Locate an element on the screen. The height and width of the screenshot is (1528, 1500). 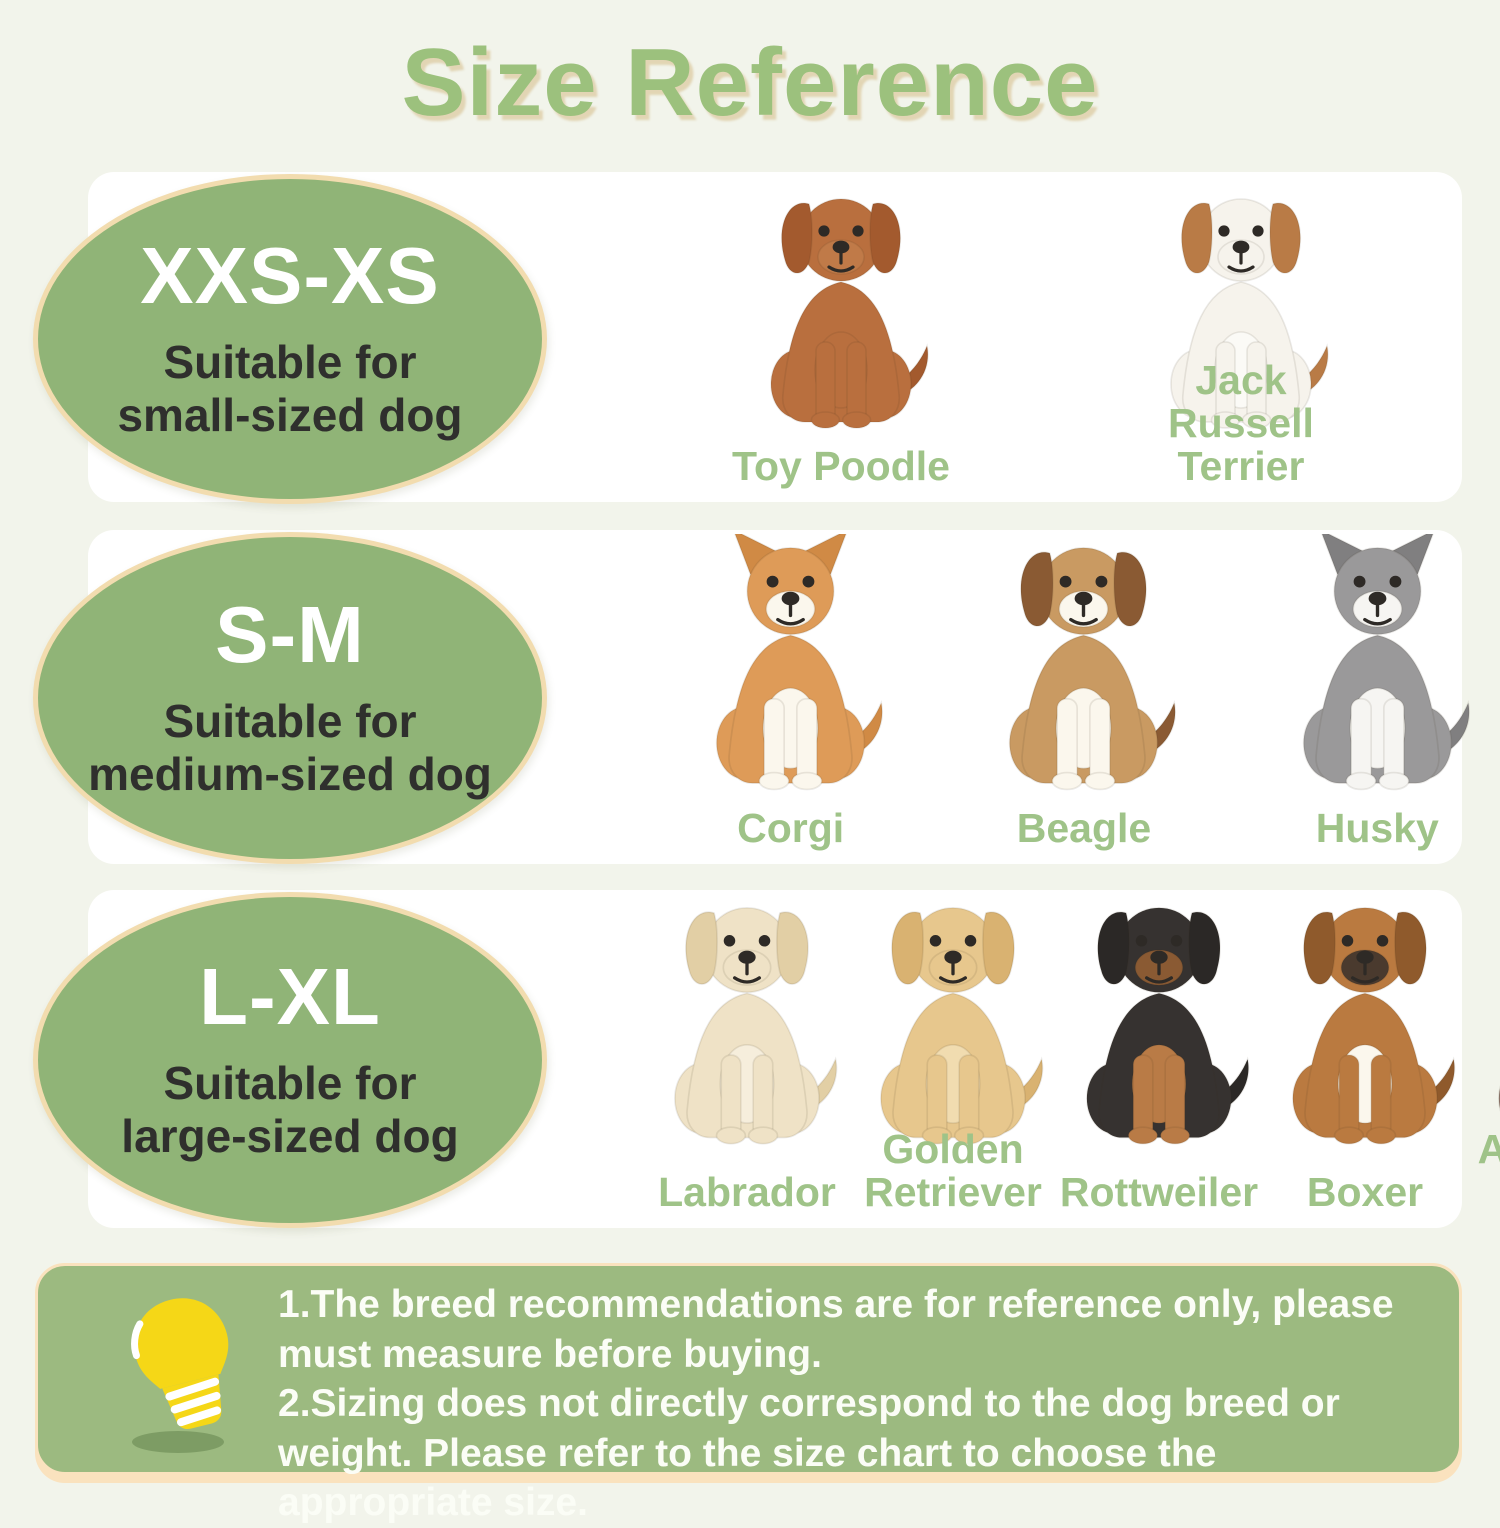
dog-name-label: Rottweiler is located at coordinates (1159, 1191).